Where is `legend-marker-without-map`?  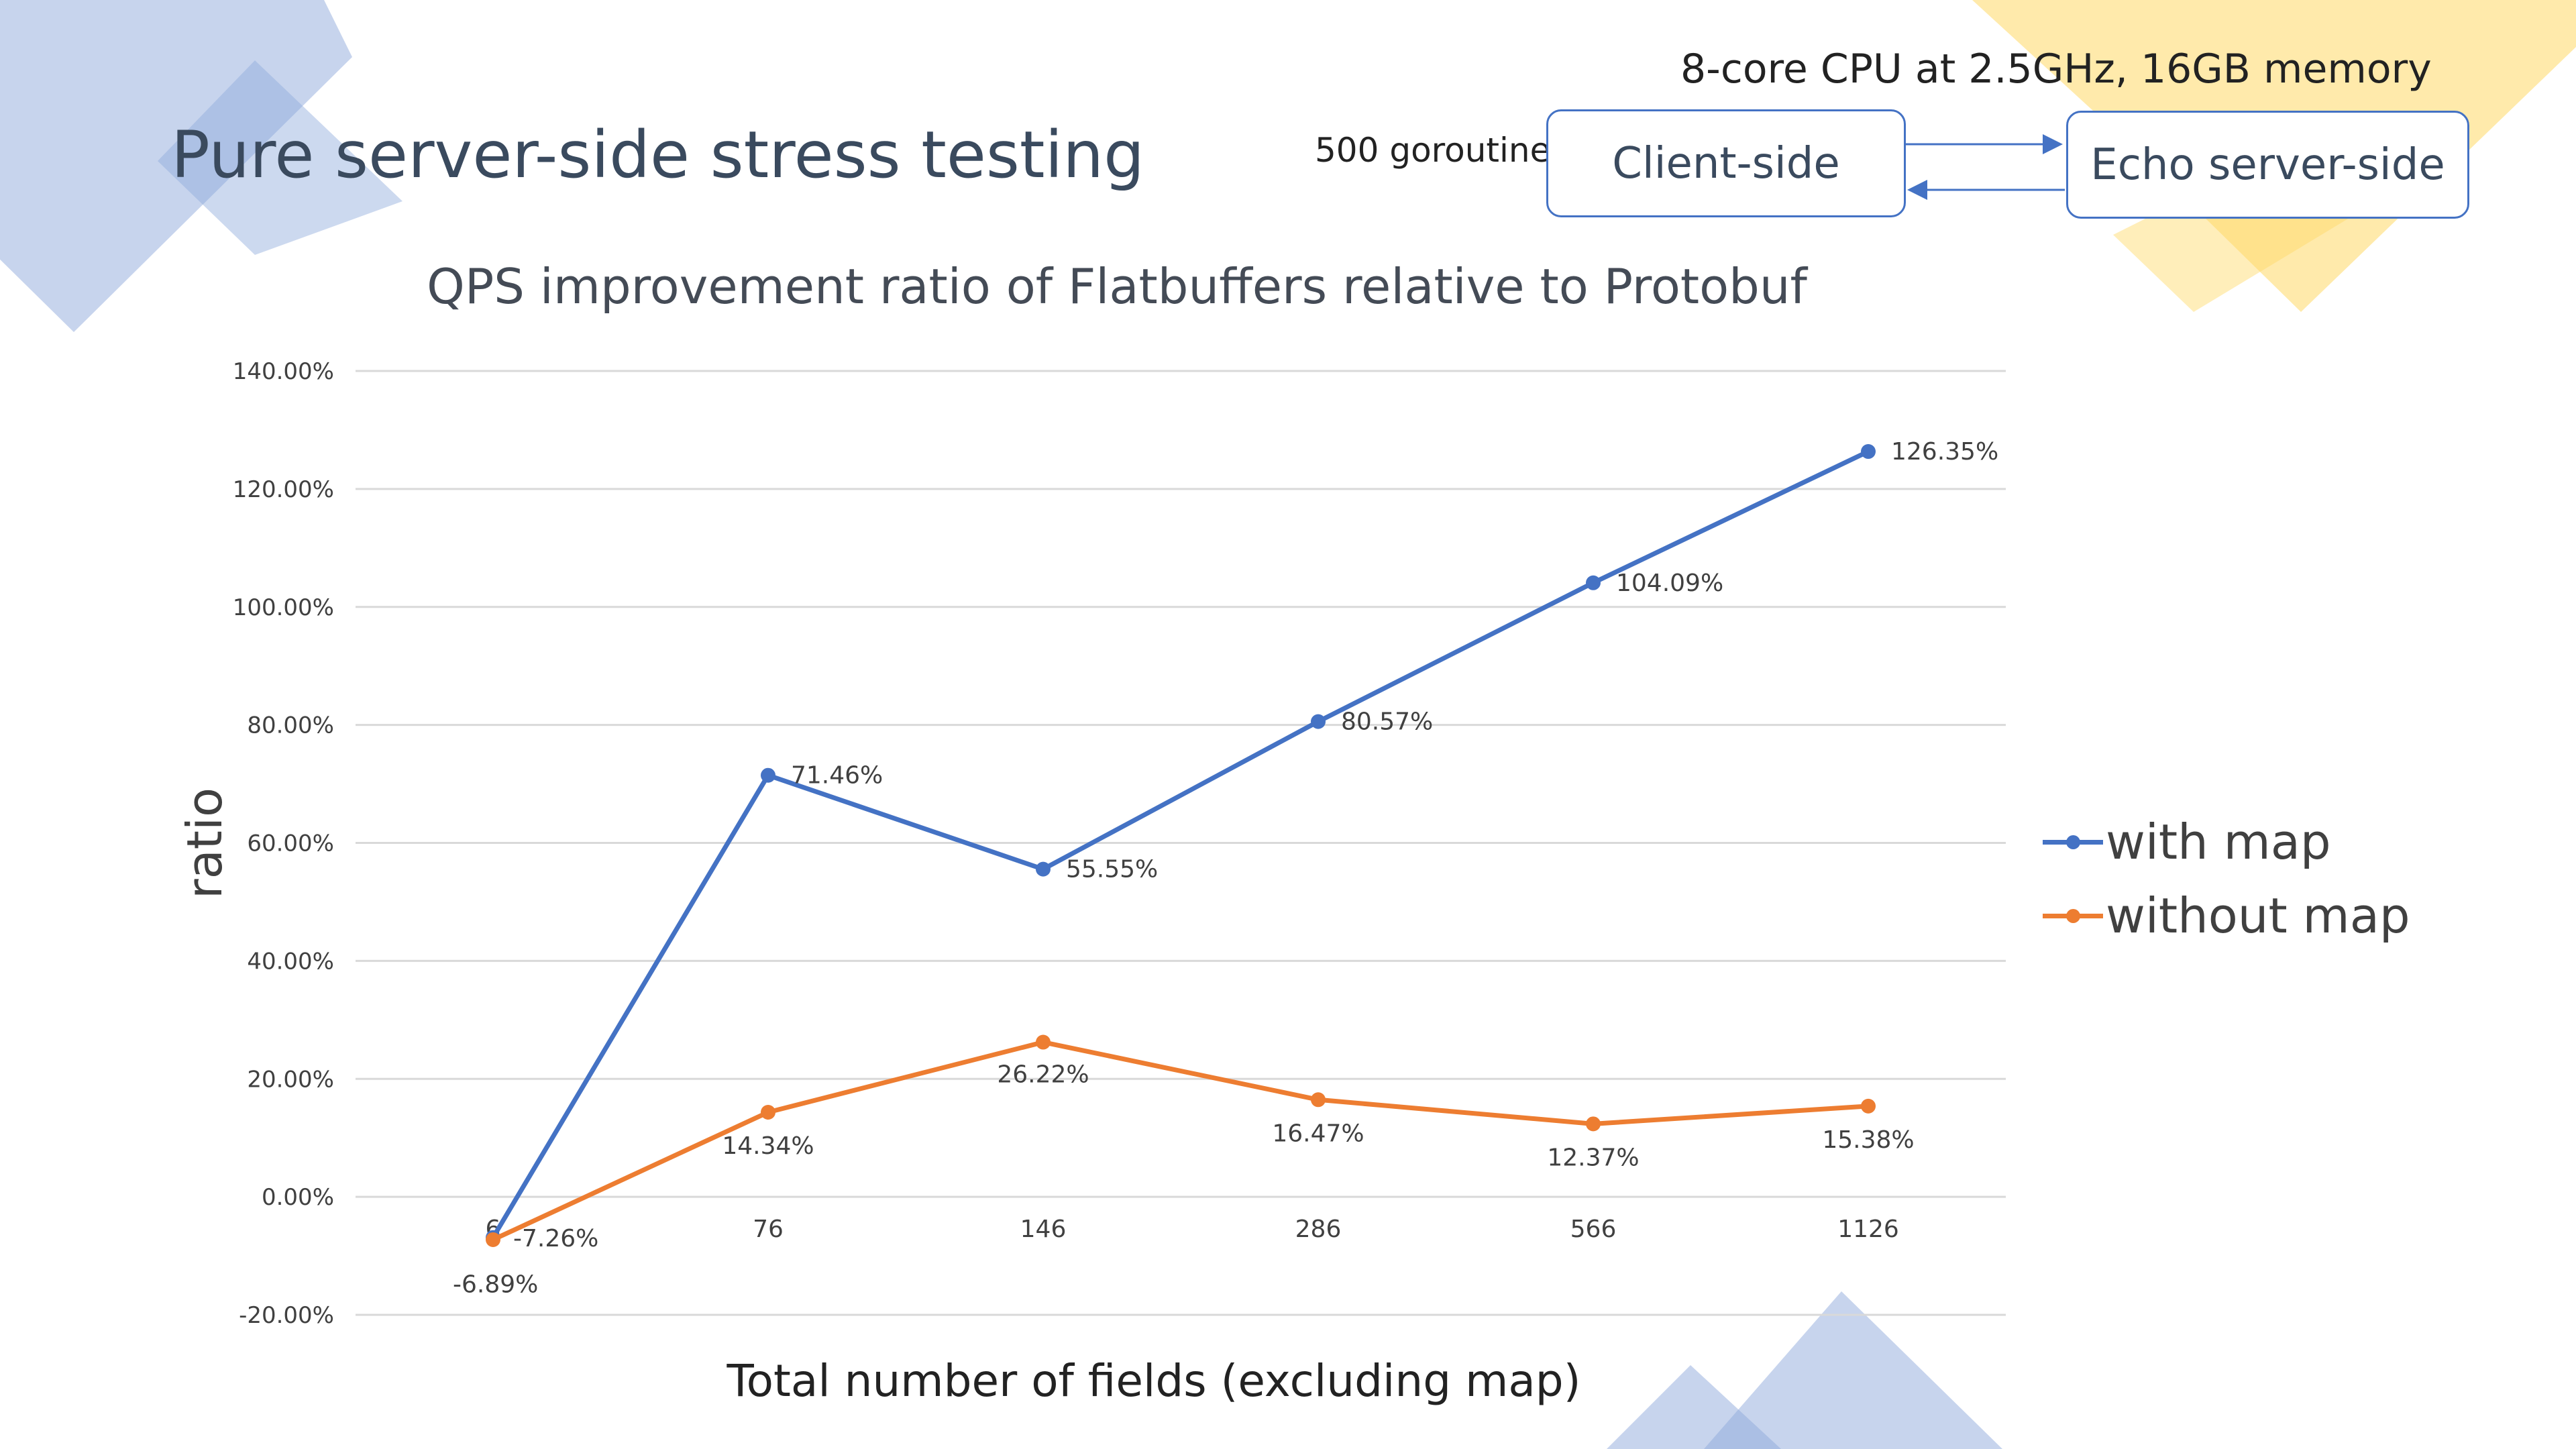
legend-marker-without-map is located at coordinates (2073, 916).